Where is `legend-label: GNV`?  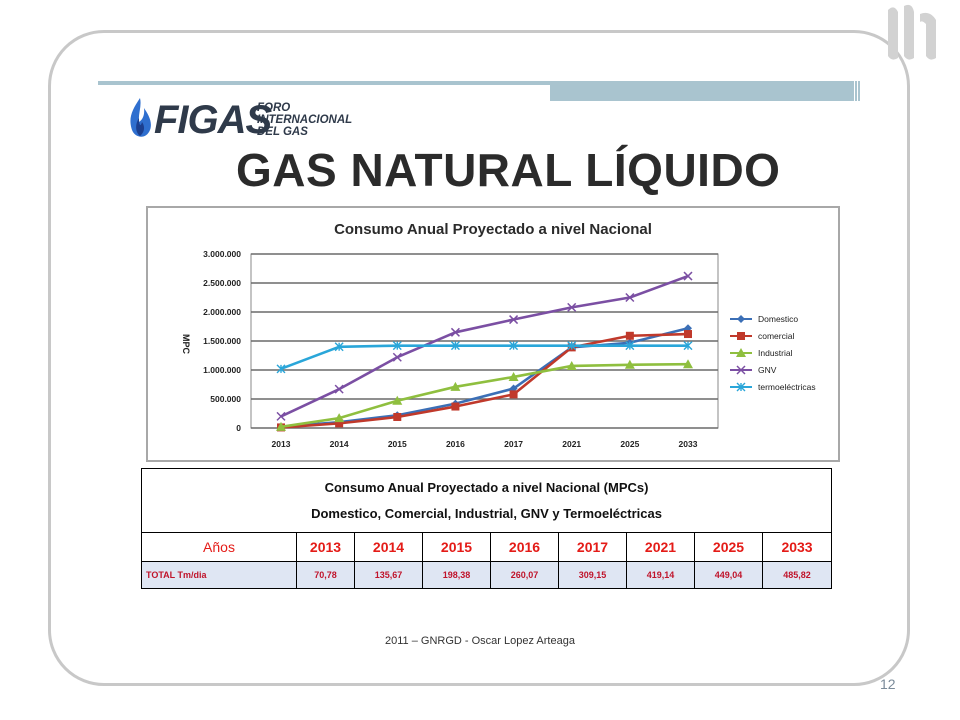
legend-label: GNV is located at coordinates (767, 370).